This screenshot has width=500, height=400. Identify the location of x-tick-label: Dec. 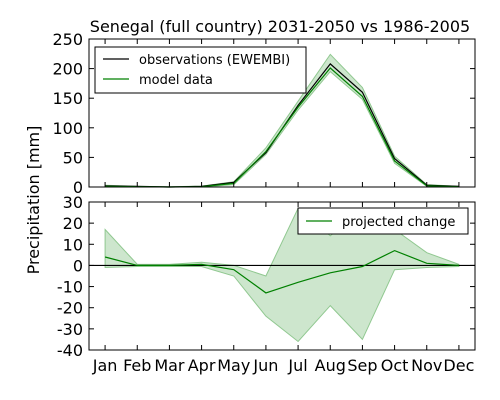
(458, 365).